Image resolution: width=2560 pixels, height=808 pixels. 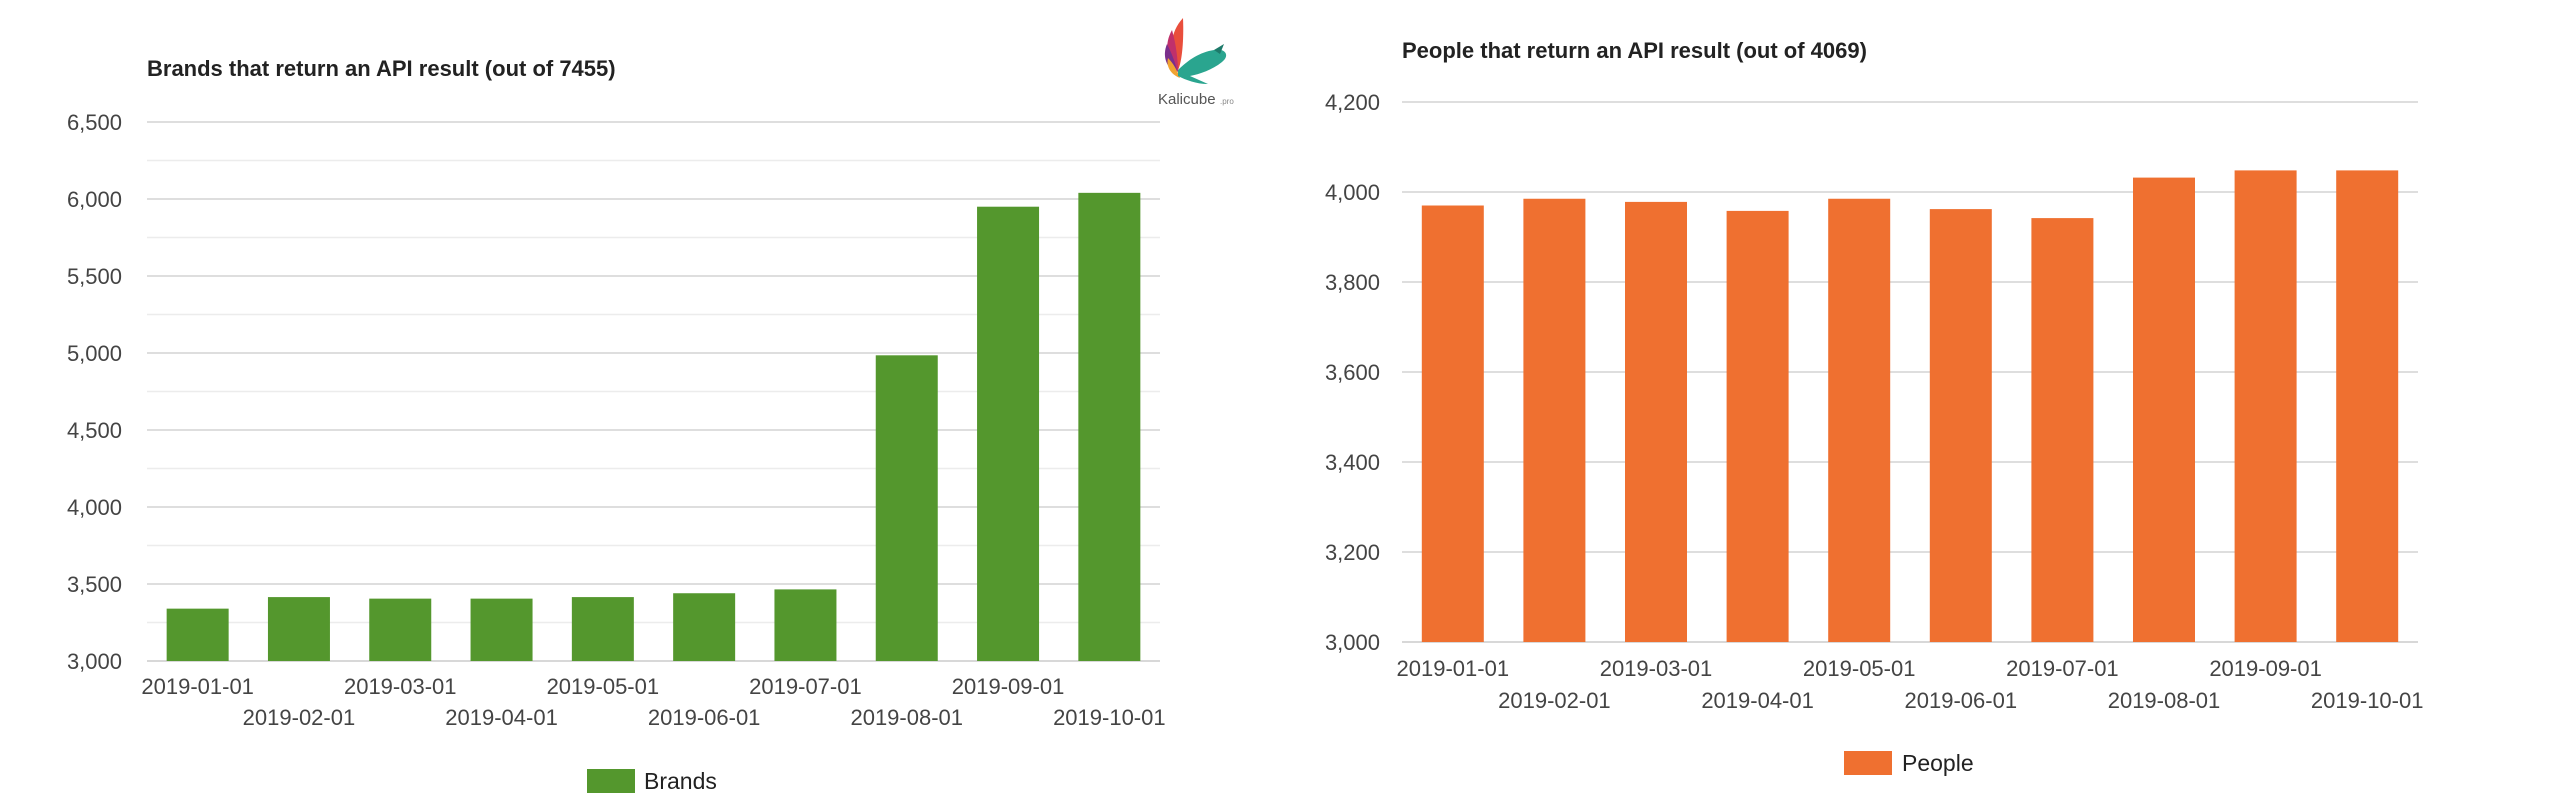 I want to click on people-x-tick-label: 2019-05-01, so click(x=1859, y=668).